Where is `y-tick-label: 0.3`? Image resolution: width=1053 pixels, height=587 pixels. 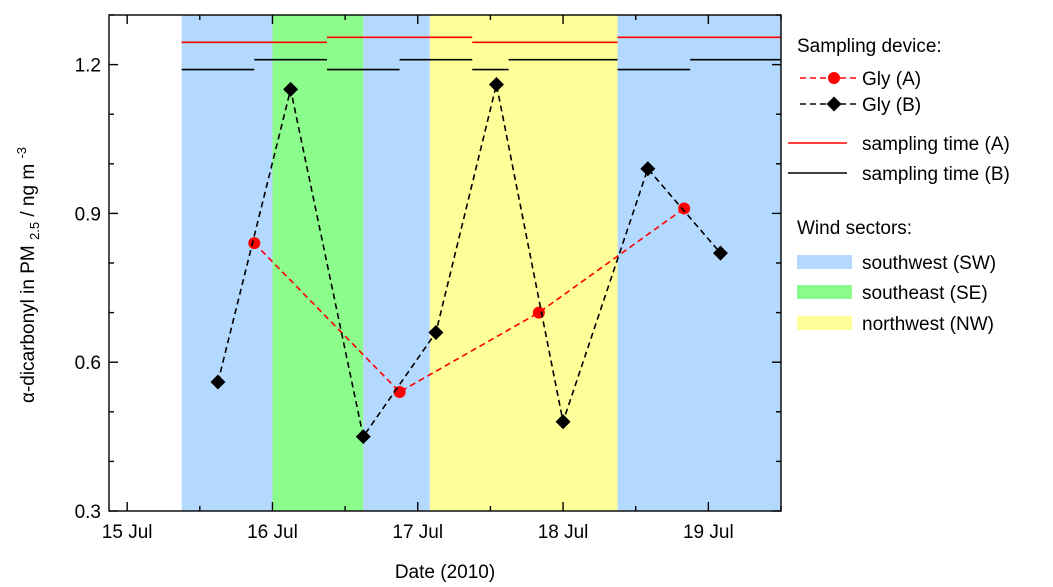 y-tick-label: 0.3 is located at coordinates (88, 512).